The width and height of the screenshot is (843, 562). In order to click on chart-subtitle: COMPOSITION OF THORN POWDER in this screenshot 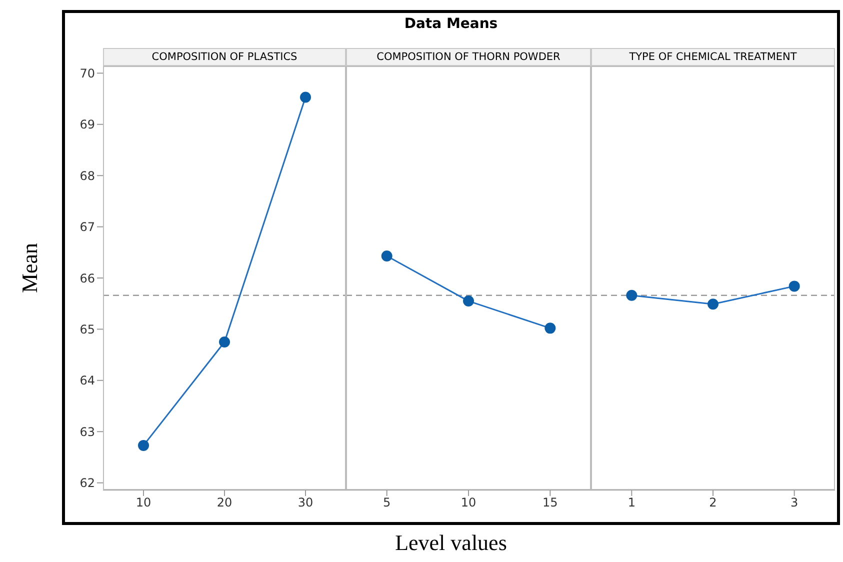, I will do `click(468, 57)`.